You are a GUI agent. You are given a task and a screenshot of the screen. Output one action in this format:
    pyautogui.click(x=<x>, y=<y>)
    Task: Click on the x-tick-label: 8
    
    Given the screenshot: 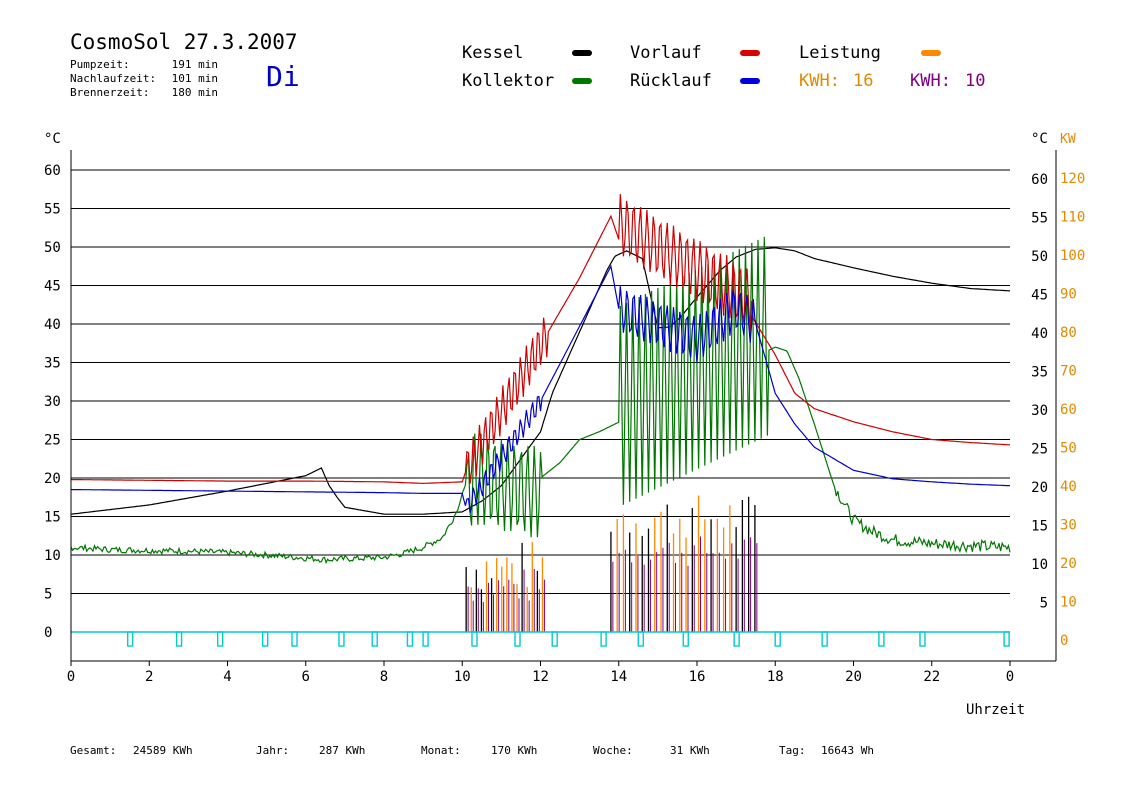 What is the action you would take?
    pyautogui.click(x=384, y=677)
    